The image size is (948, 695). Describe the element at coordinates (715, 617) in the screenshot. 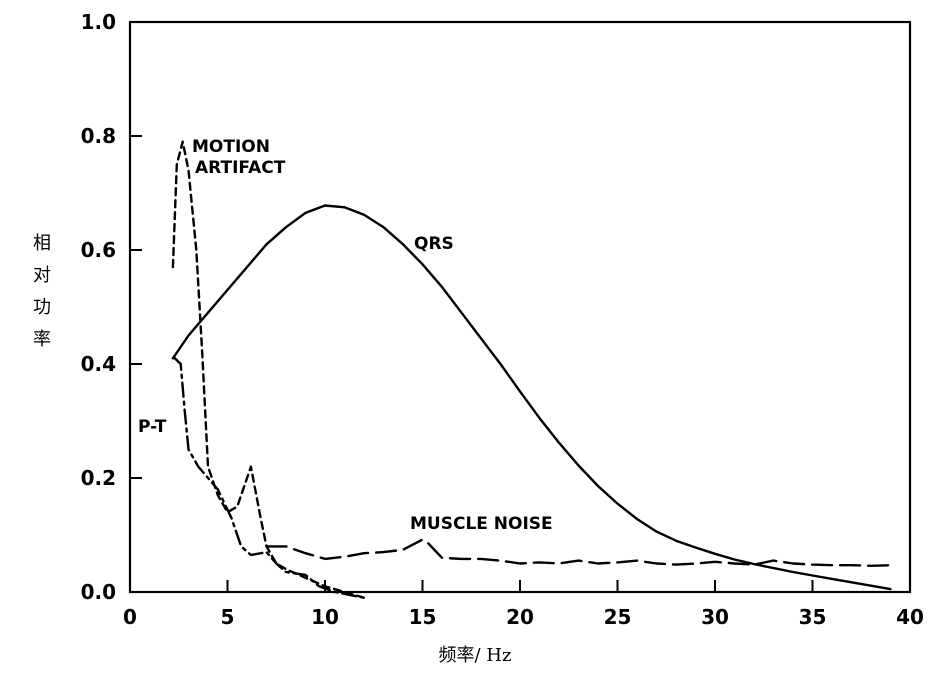

I see `x-tick-label: 30` at that location.